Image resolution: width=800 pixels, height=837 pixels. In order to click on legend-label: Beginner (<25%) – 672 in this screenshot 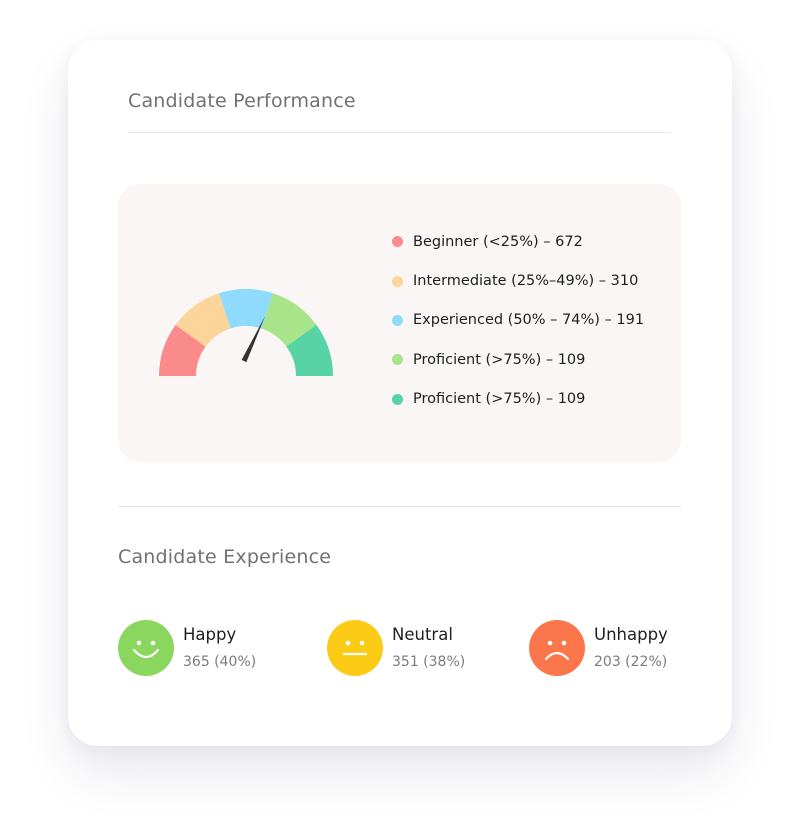, I will do `click(498, 241)`.